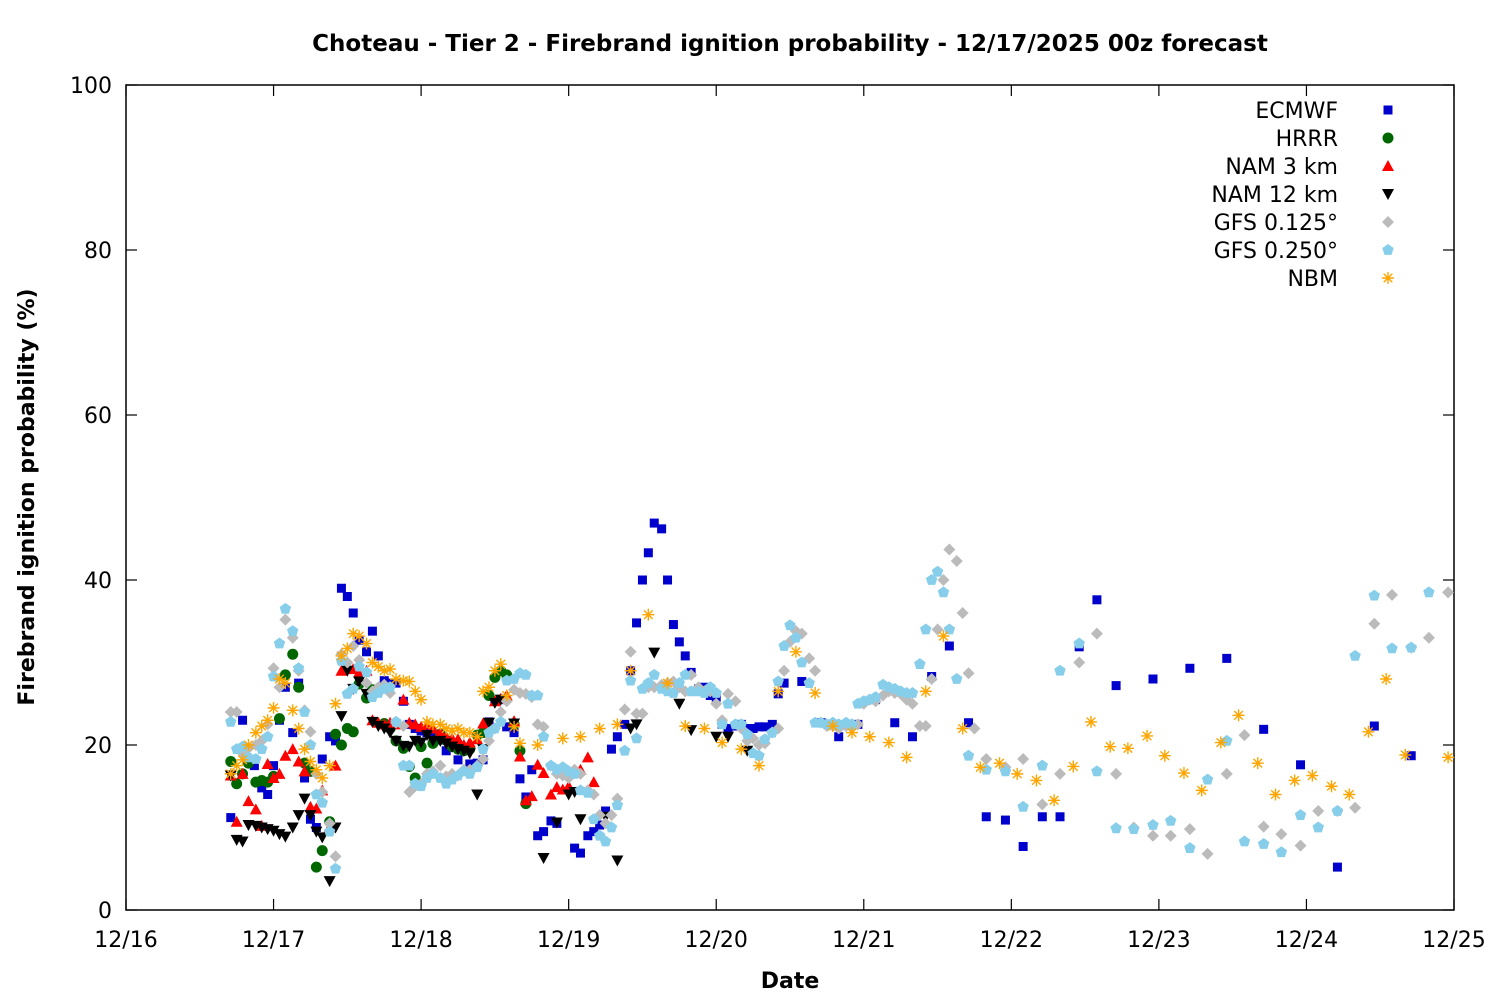  I want to click on y-tick-label: 0, so click(105, 911).